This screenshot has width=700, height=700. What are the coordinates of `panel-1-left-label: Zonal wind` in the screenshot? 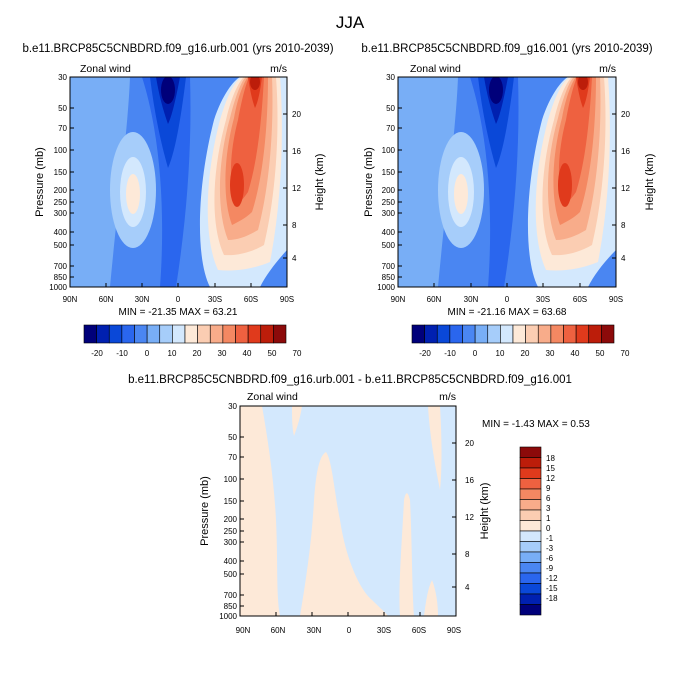 It's located at (105, 69).